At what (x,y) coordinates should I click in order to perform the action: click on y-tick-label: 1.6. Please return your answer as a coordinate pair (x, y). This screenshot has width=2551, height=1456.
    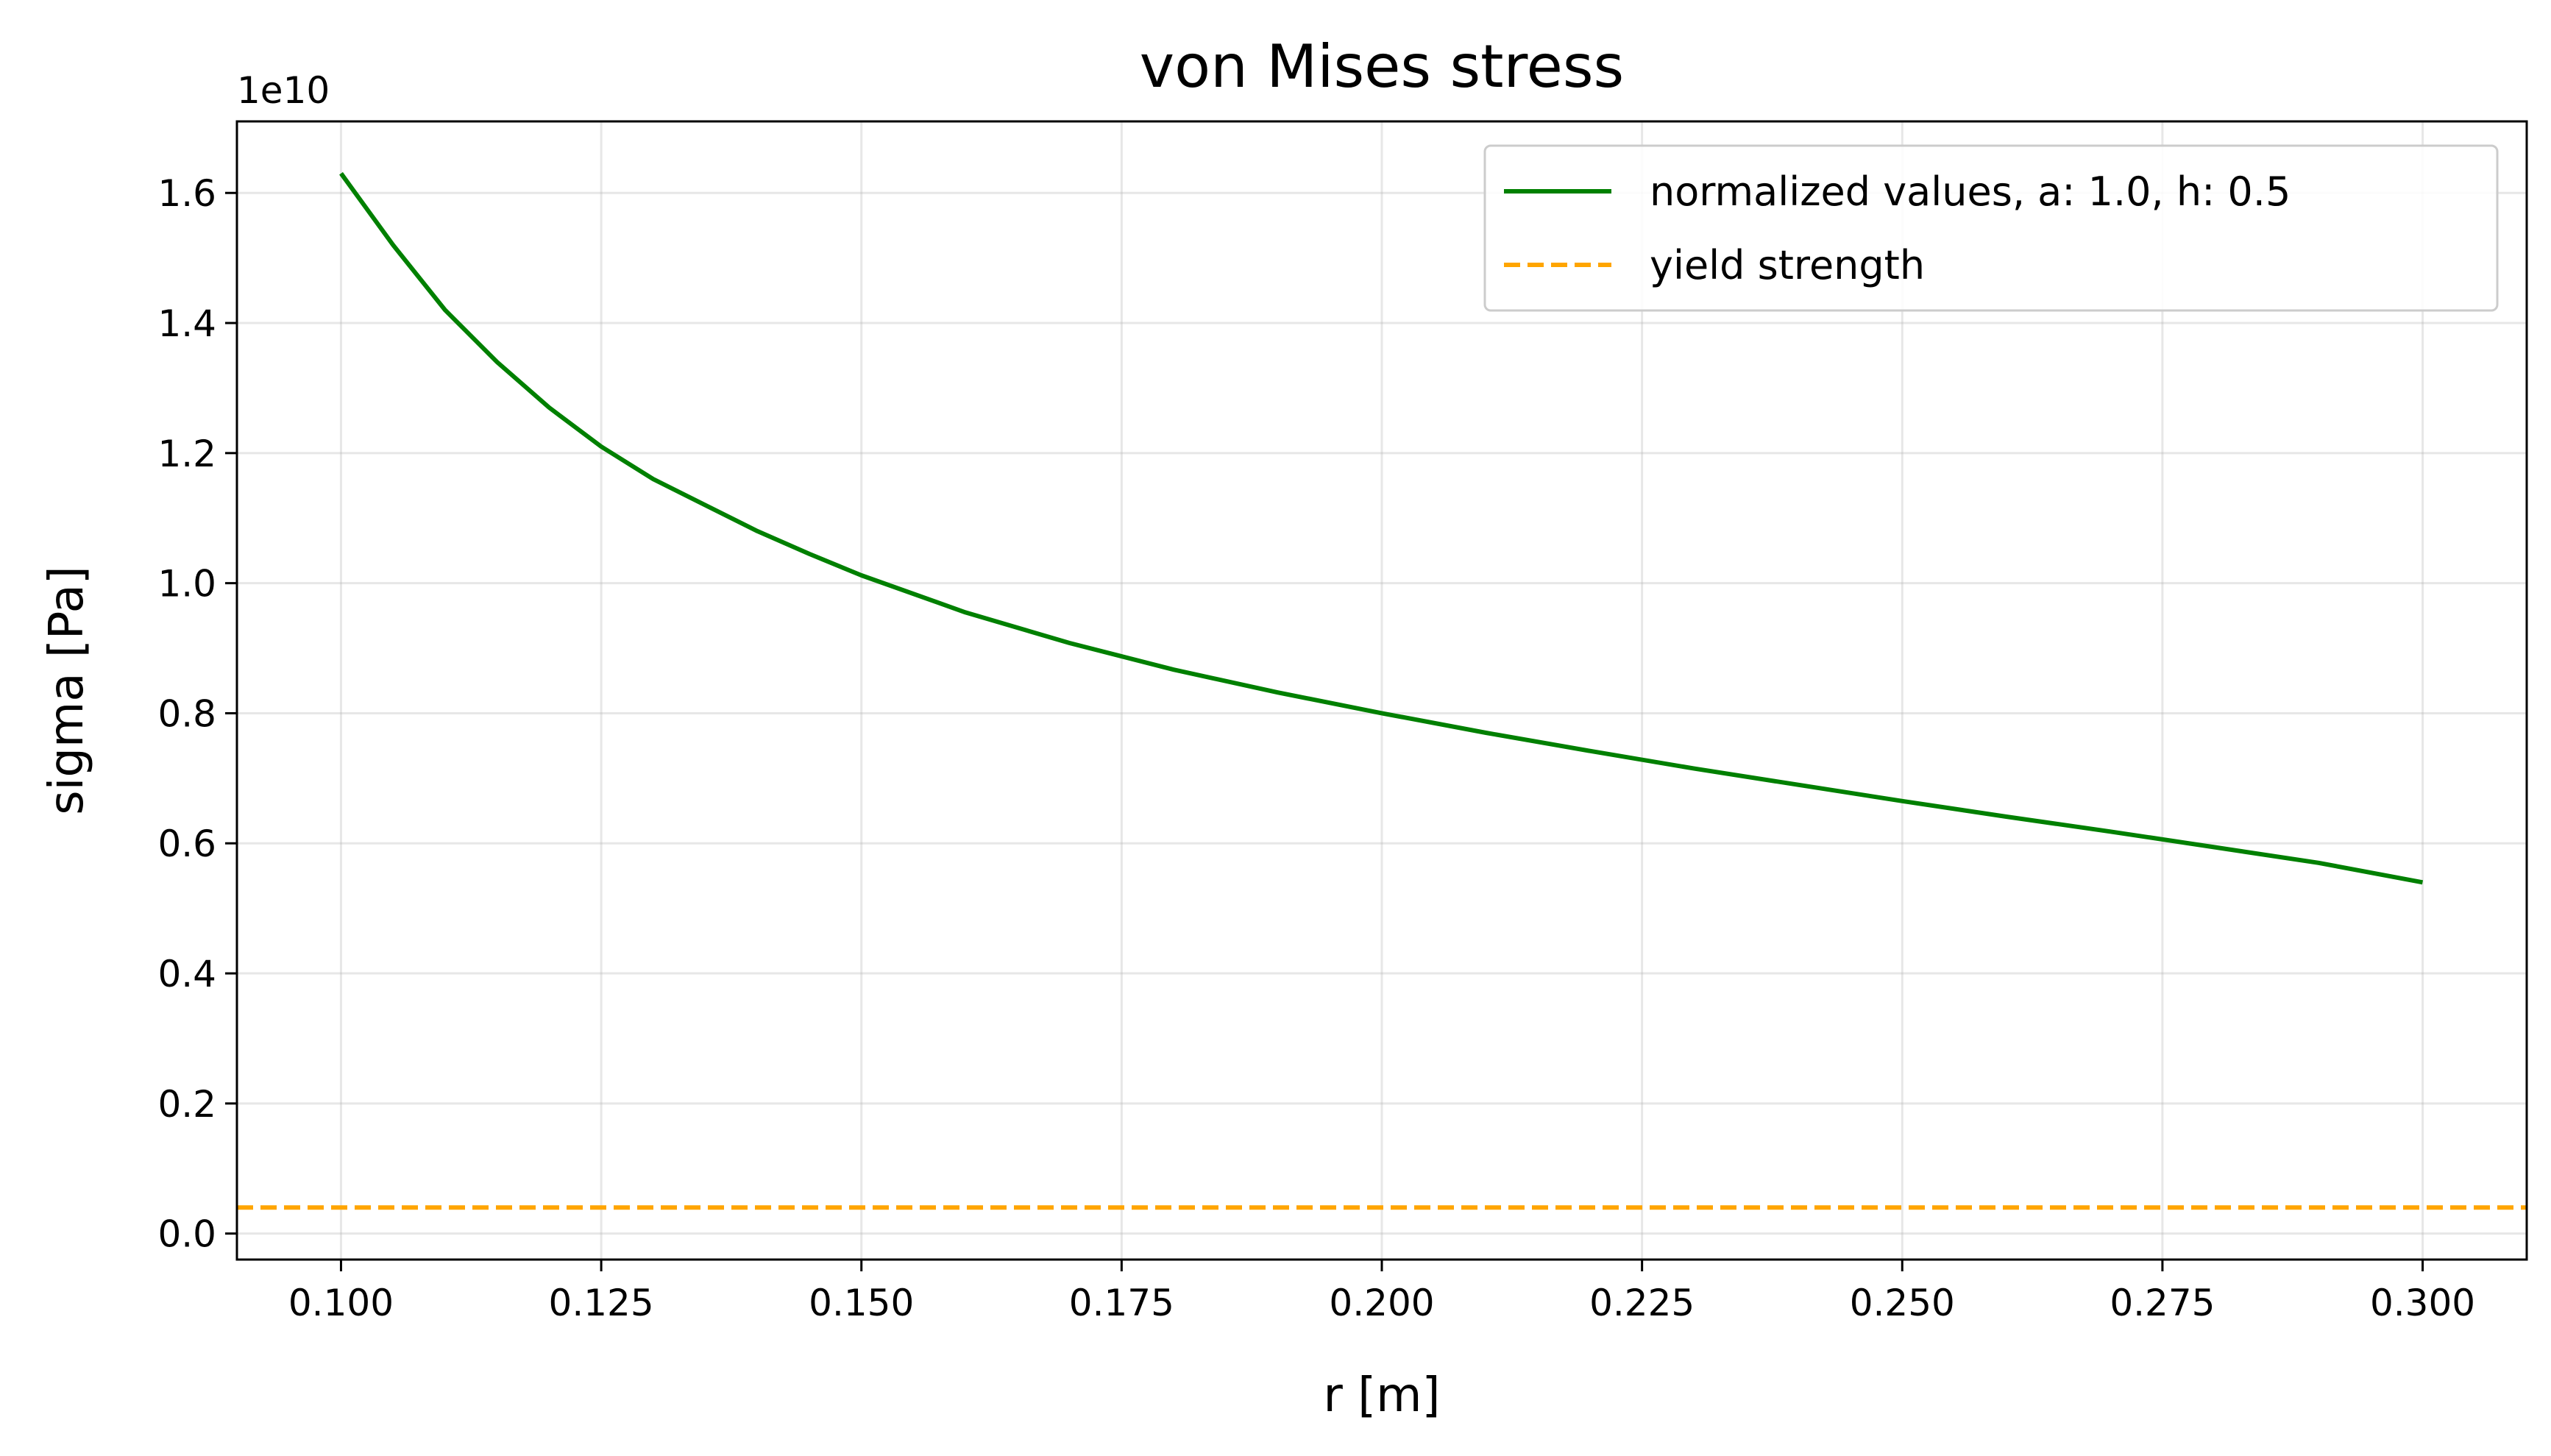
    Looking at the image, I should click on (186, 194).